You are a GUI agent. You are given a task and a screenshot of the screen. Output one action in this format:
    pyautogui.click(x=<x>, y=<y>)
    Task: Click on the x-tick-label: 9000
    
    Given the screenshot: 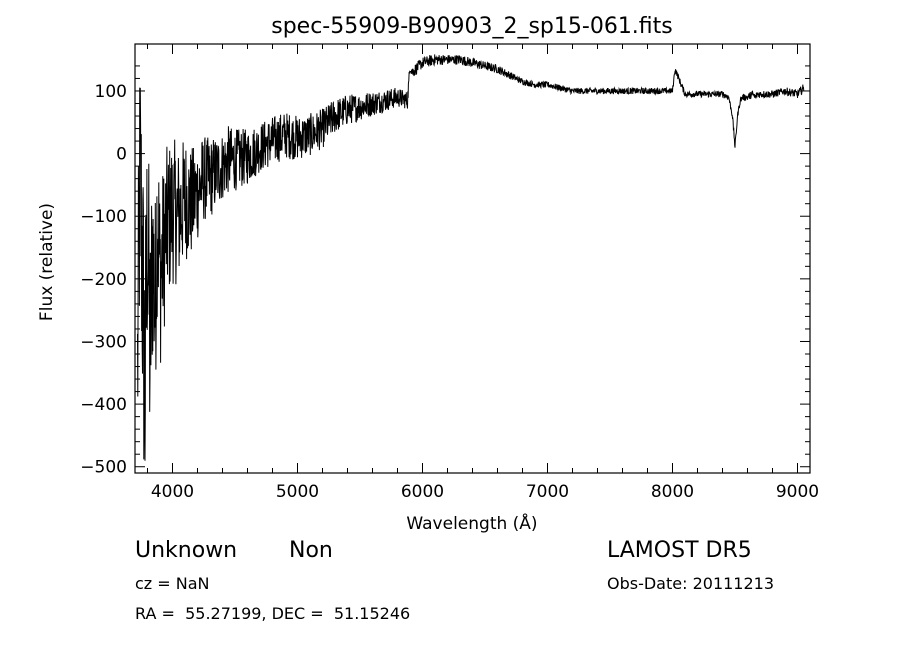 What is the action you would take?
    pyautogui.click(x=797, y=492)
    